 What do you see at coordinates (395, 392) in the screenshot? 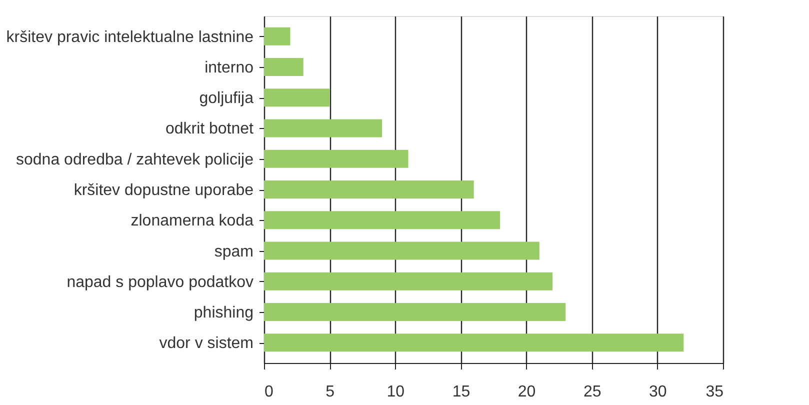
I see `x-tick-label: 10` at bounding box center [395, 392].